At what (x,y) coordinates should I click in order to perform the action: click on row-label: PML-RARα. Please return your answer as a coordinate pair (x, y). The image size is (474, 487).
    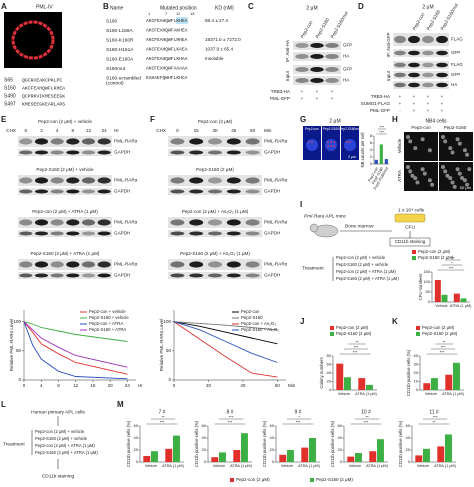
    Looking at the image, I should click on (126, 264).